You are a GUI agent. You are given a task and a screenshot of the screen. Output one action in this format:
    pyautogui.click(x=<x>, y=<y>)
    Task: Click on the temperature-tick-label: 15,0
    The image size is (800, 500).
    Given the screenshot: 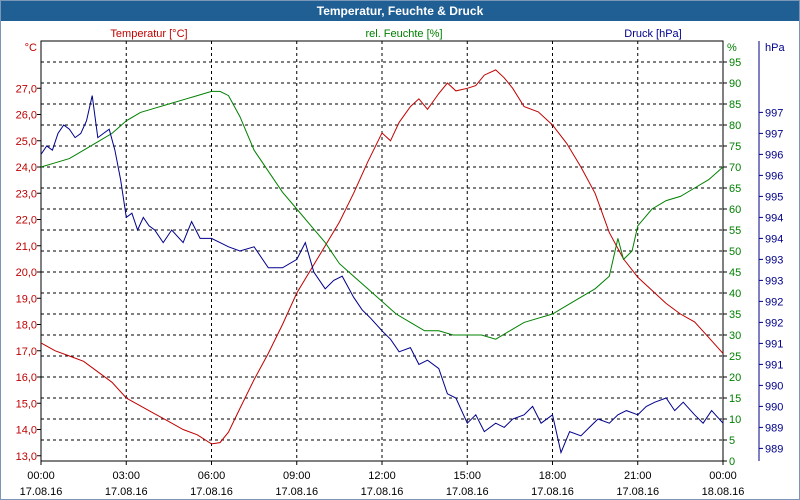 What is the action you would take?
    pyautogui.click(x=26, y=404)
    